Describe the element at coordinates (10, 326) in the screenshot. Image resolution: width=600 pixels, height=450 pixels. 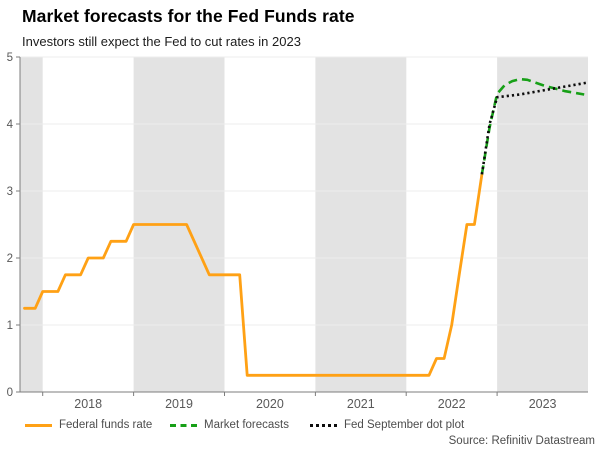
I see `y-tick-label: 1` at that location.